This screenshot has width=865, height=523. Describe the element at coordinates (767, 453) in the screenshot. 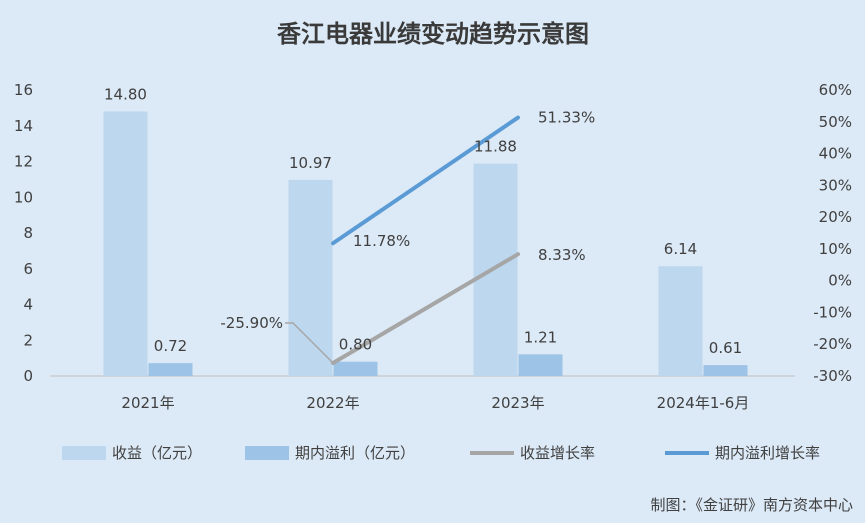

I see `legend-label: 期内溢利增长率` at that location.